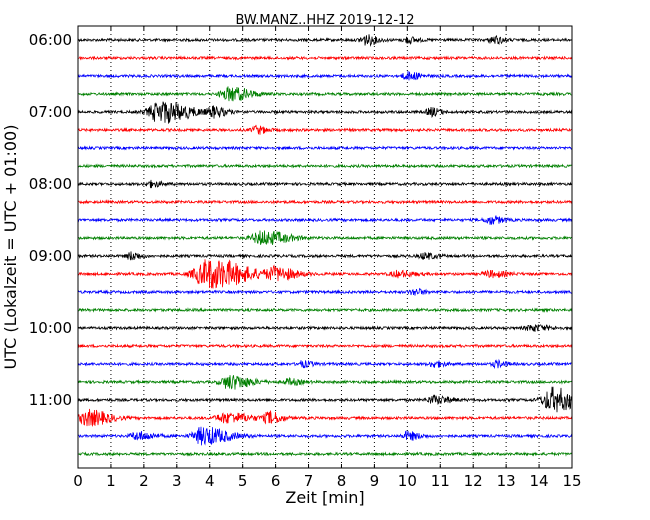  I want to click on x-tick-label: 13, so click(506, 481).